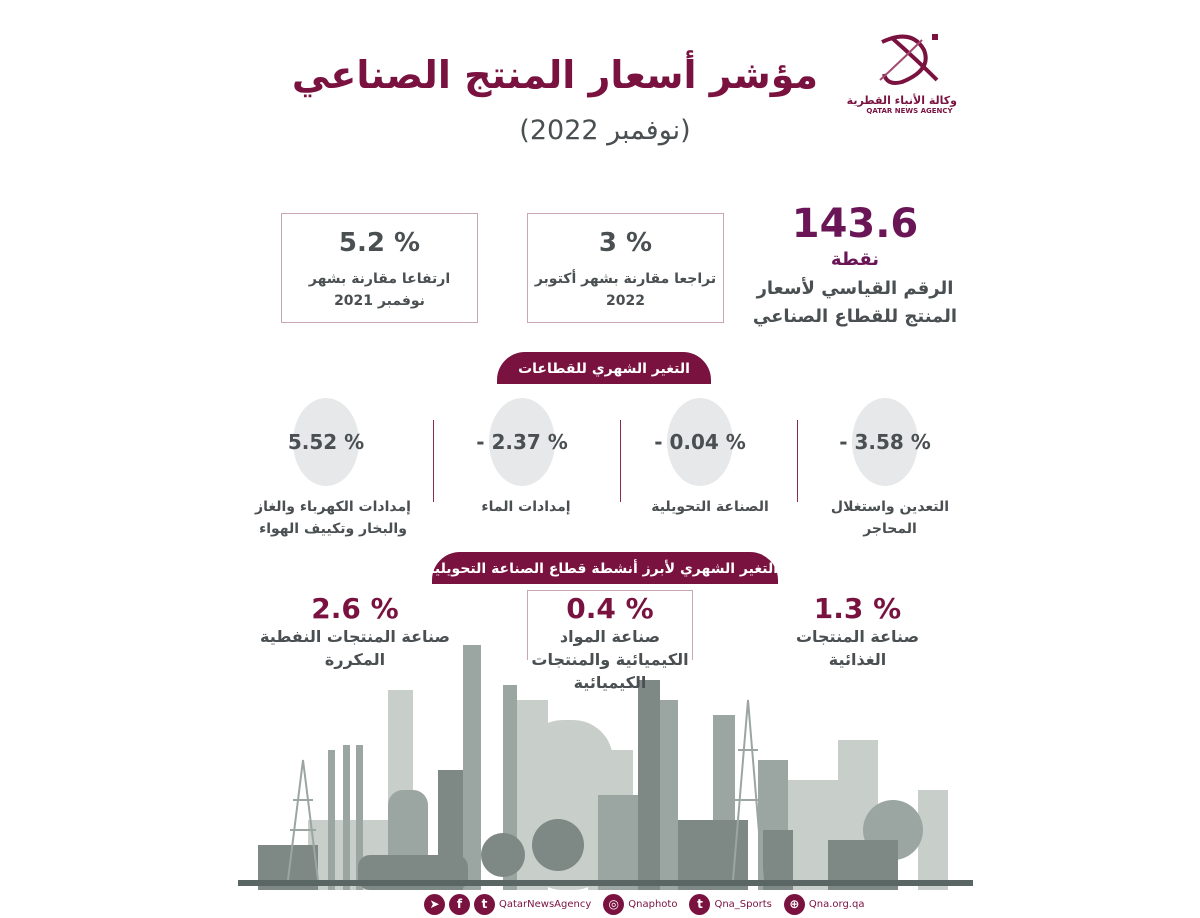 The height and width of the screenshot is (918, 1200). What do you see at coordinates (901, 100) in the screenshot?
I see `logo-arabic: وكالة الأنباء القطرية` at bounding box center [901, 100].